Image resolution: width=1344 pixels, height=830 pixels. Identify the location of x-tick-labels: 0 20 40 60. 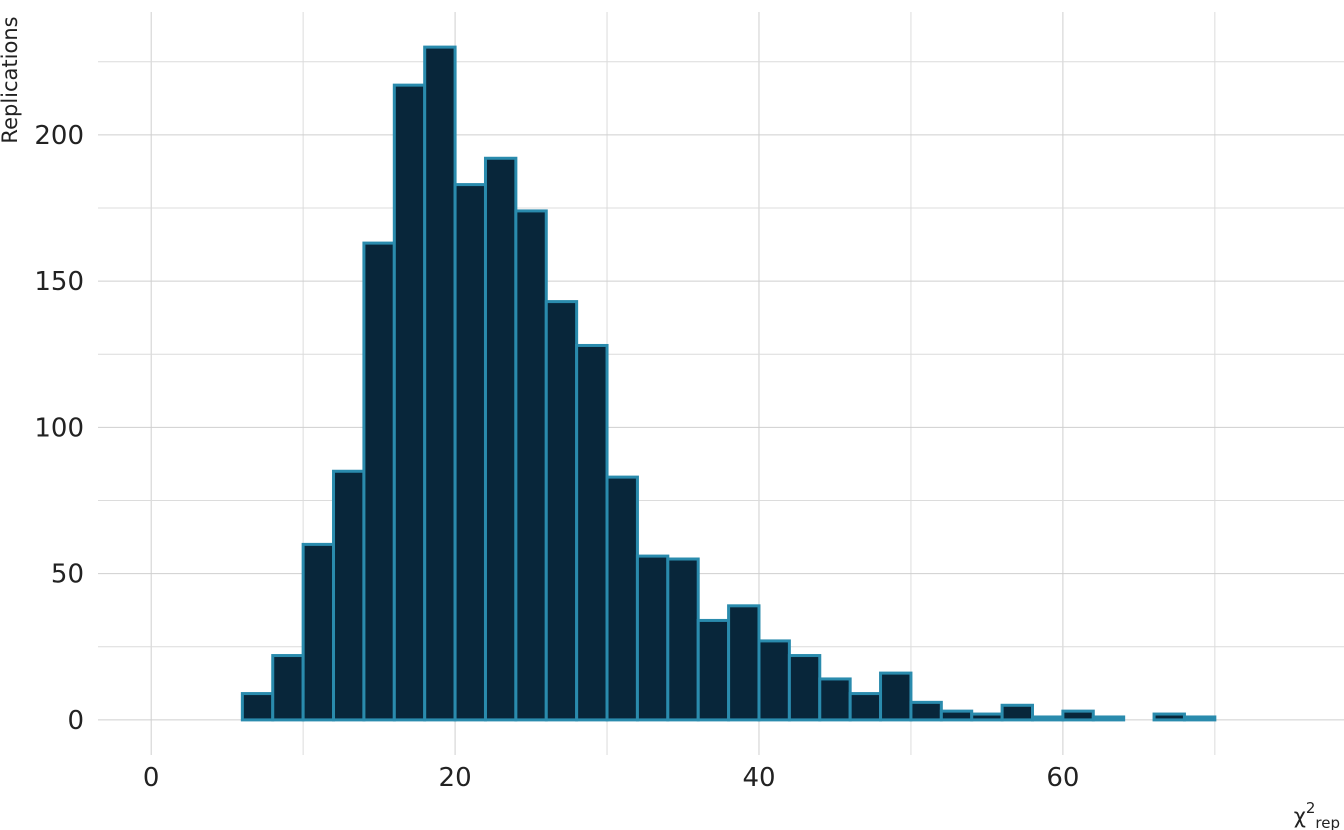
(611, 778).